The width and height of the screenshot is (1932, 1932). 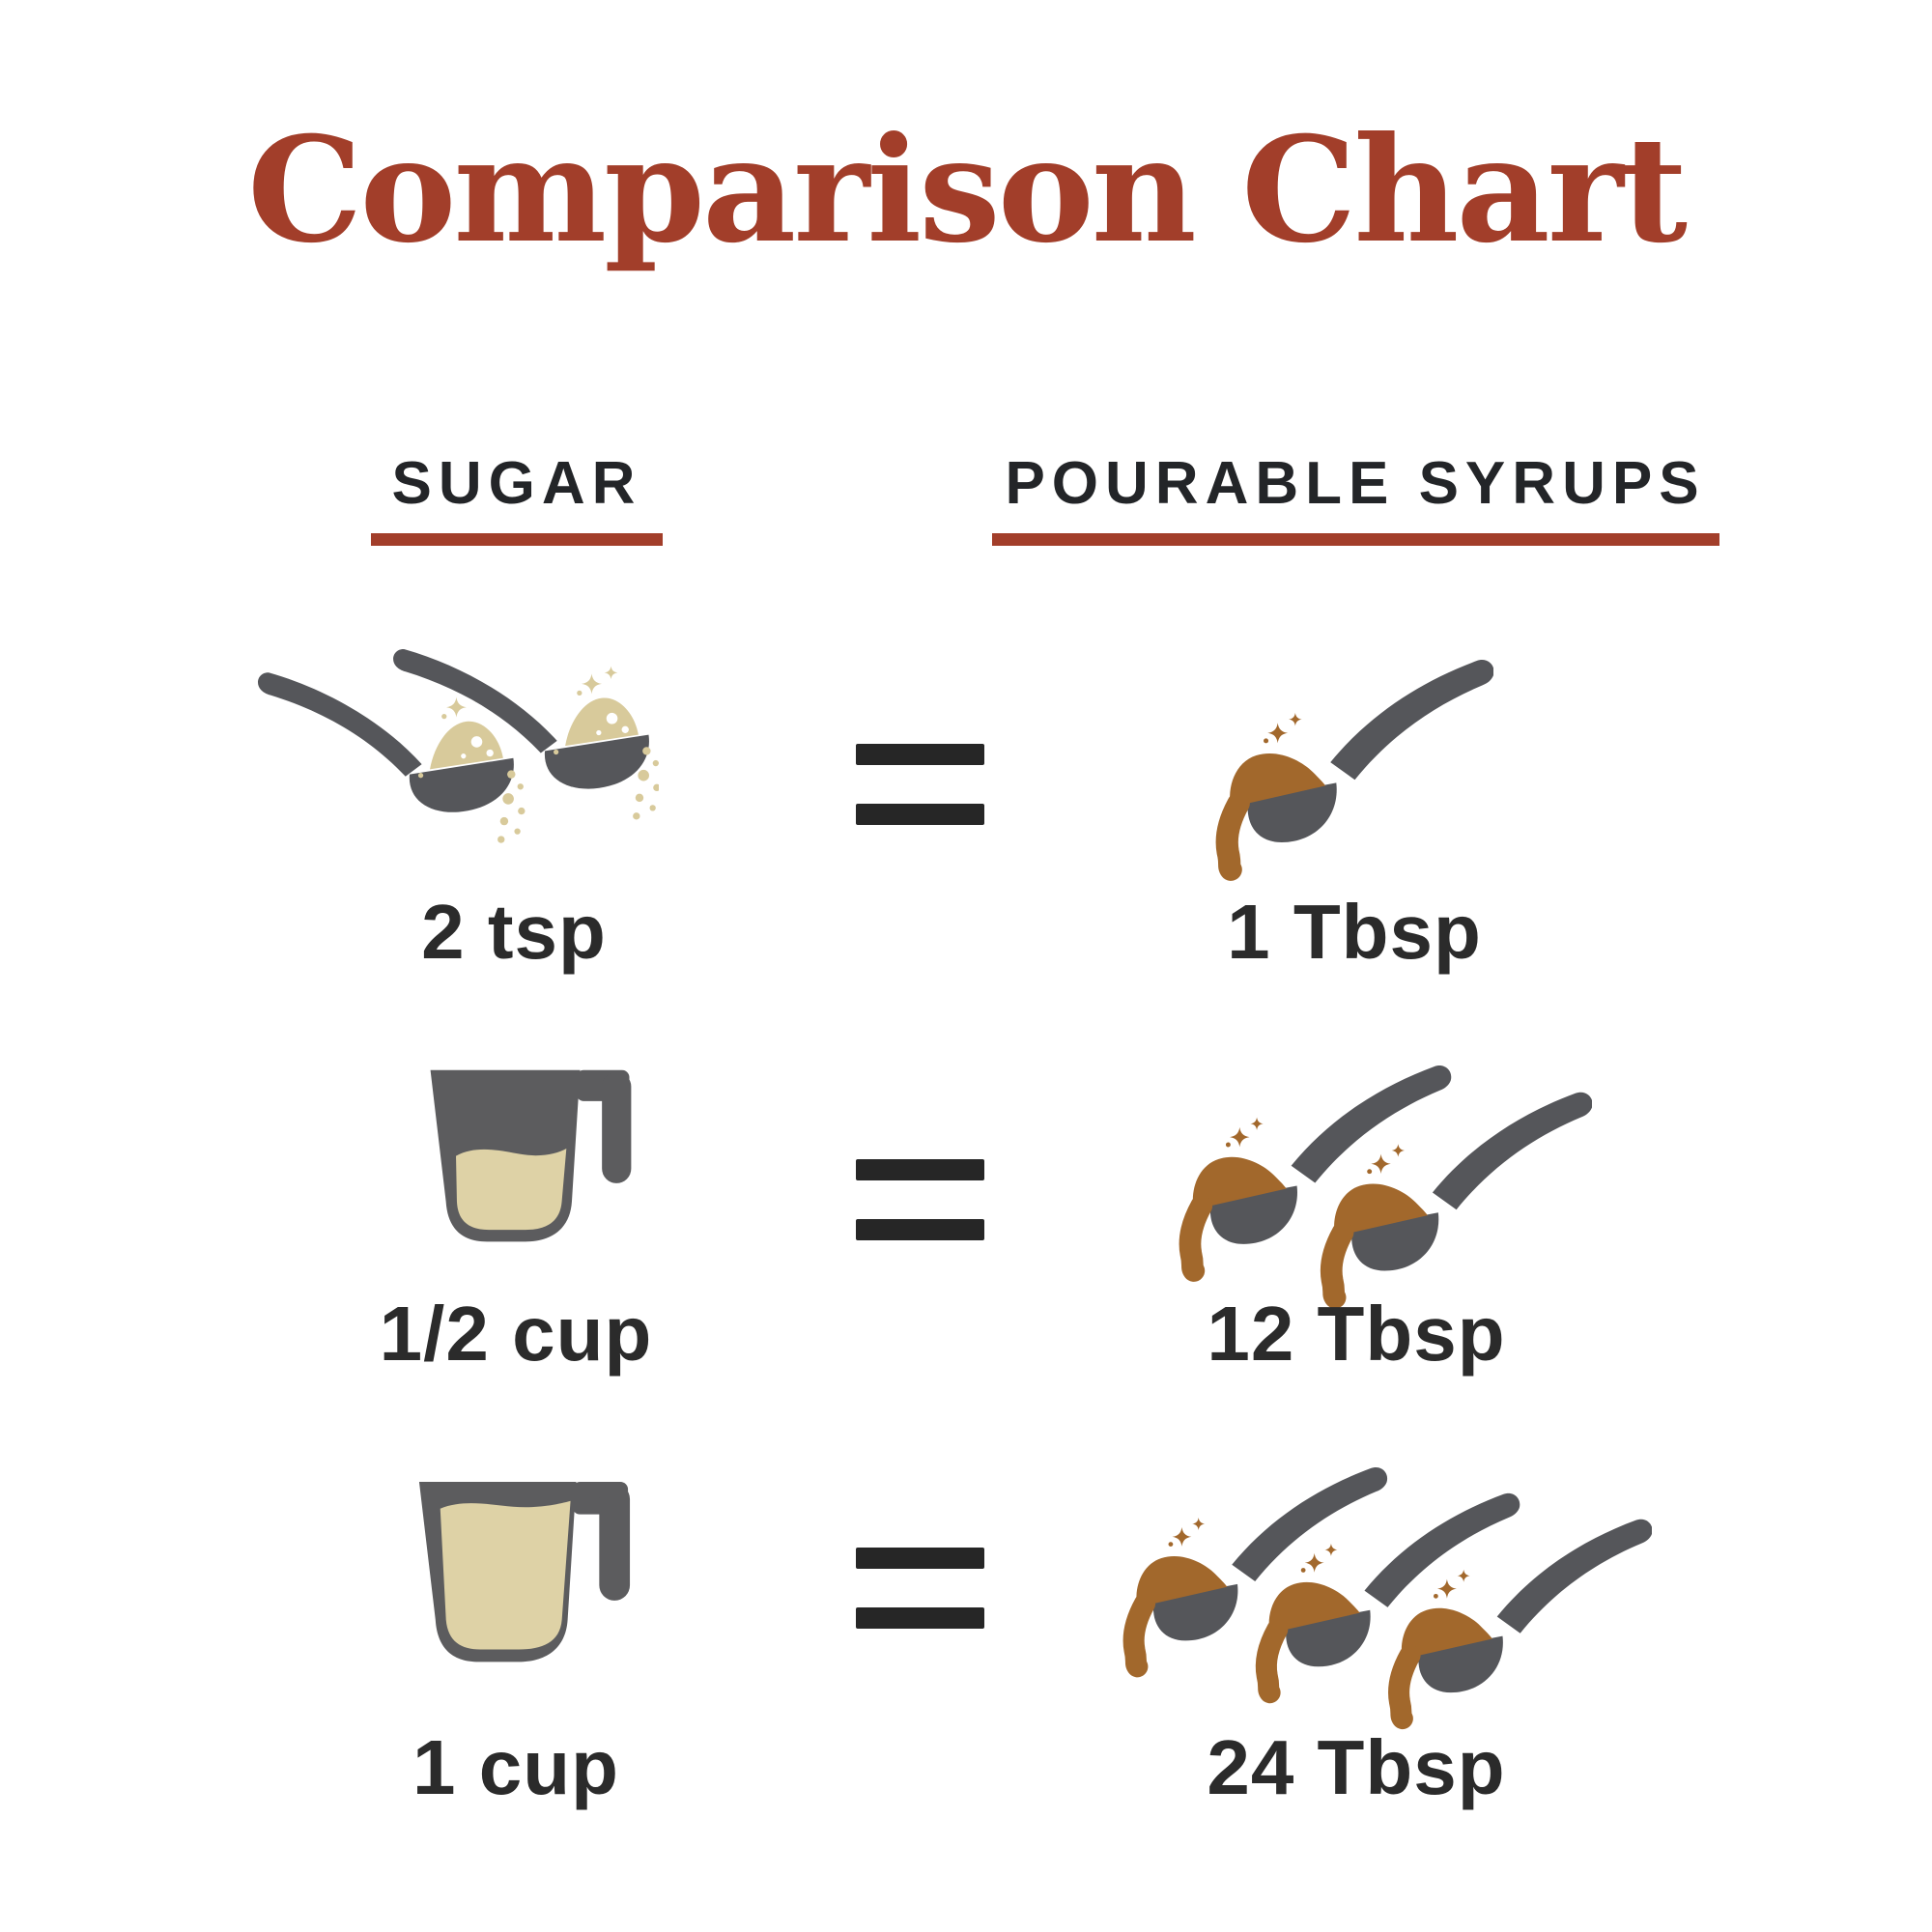 What do you see at coordinates (1355, 539) in the screenshot?
I see `syrups-header-underline` at bounding box center [1355, 539].